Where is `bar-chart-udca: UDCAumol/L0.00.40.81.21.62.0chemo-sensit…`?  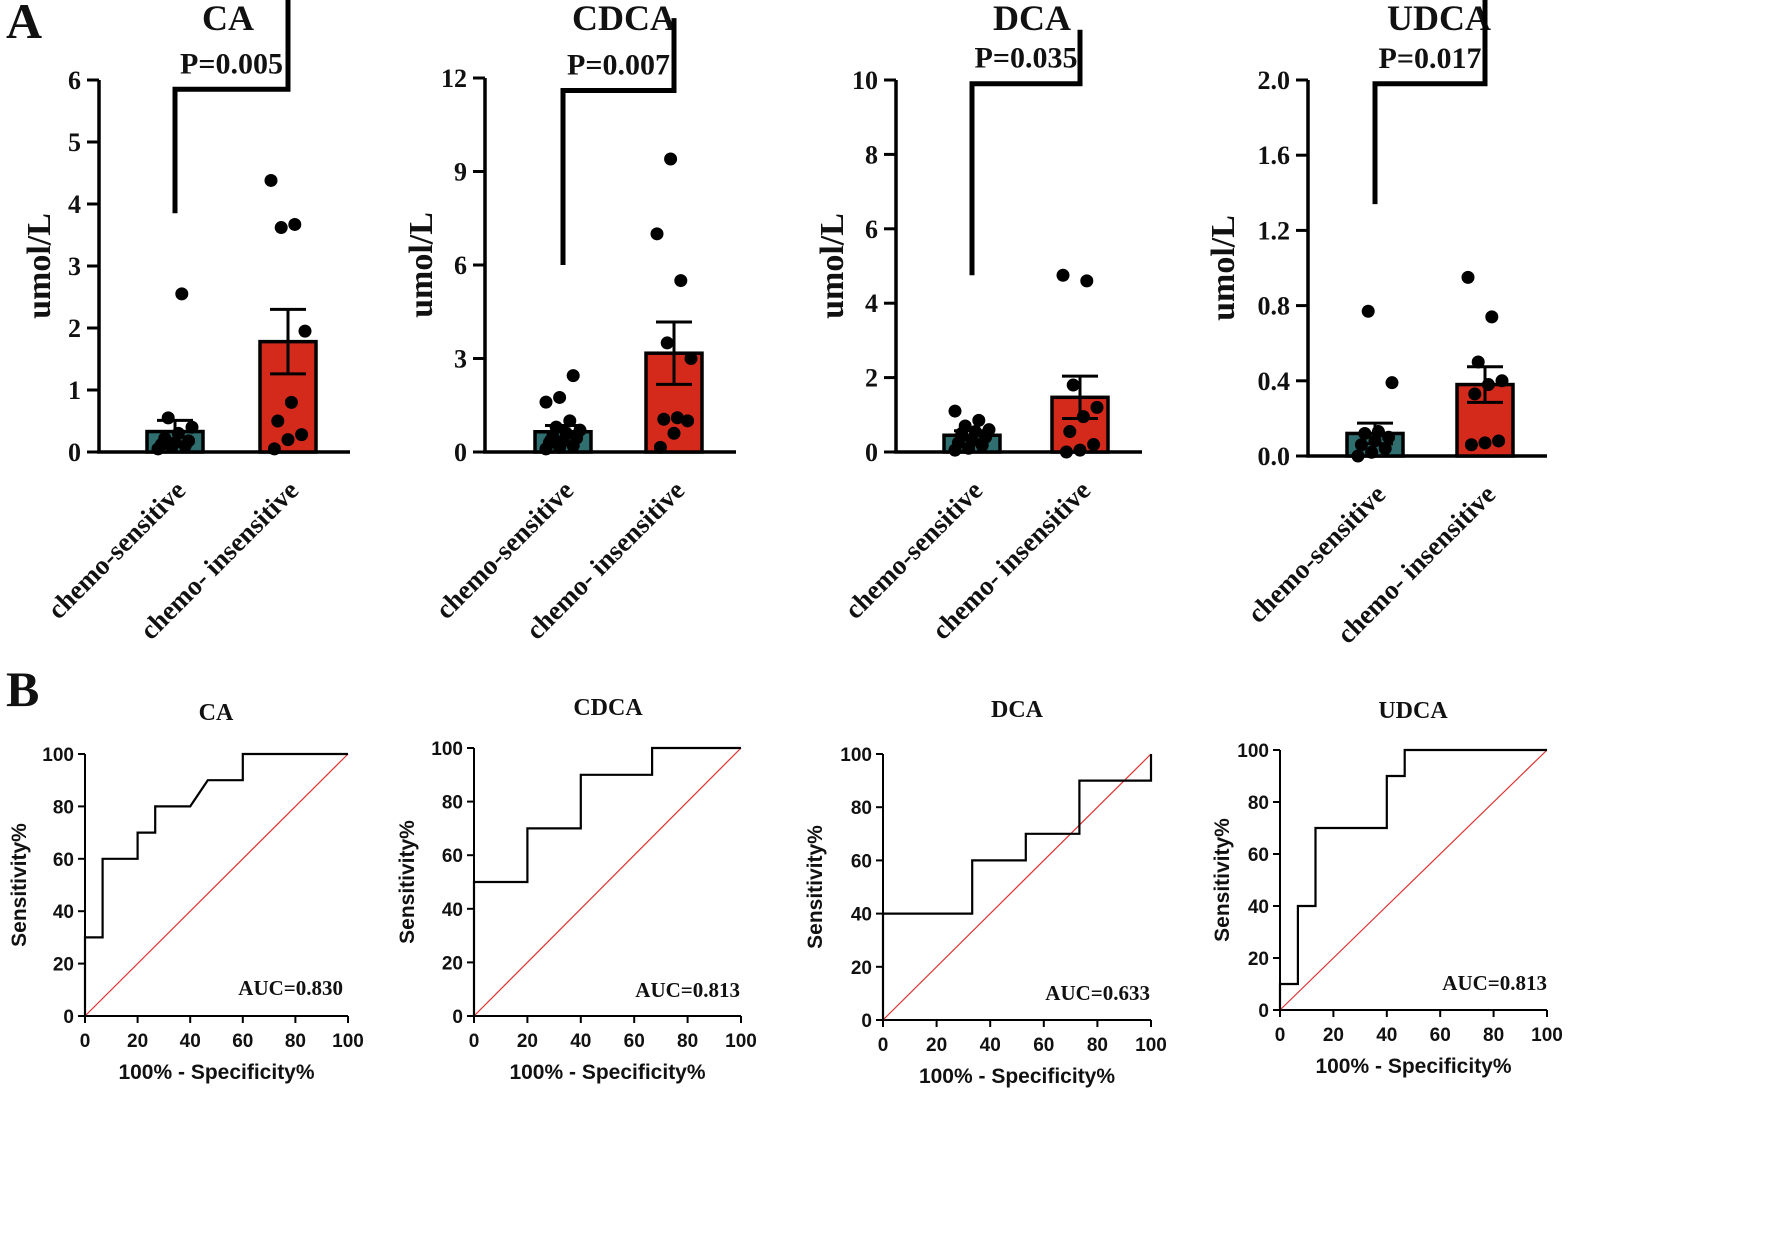
bar-chart-udca: UDCAumol/L0.00.40.81.21.62.0chemo-sensit… is located at coordinates (1376, 324).